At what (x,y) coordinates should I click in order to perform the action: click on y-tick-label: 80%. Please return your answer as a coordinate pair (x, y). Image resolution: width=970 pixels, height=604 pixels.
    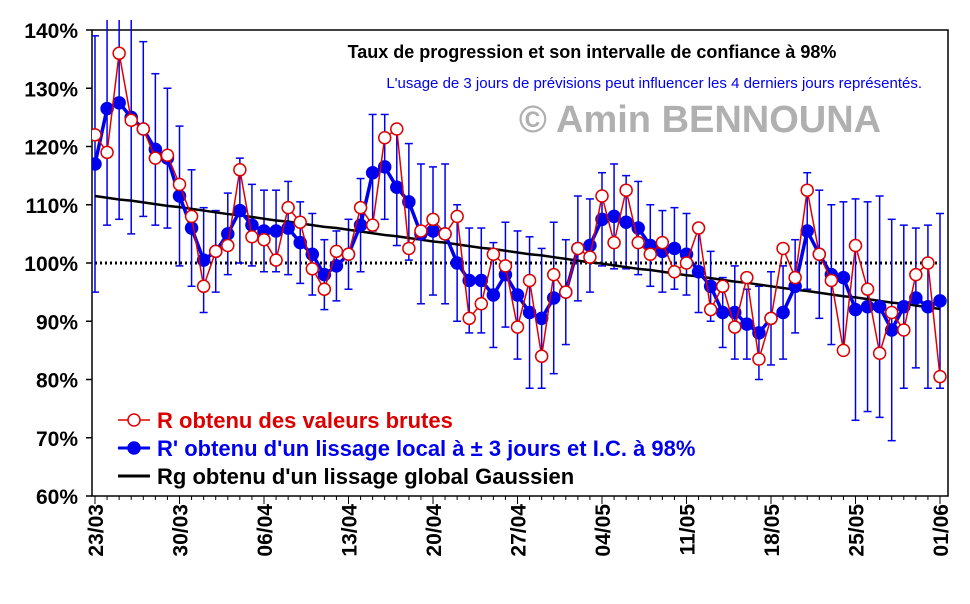
    Looking at the image, I should click on (57, 381).